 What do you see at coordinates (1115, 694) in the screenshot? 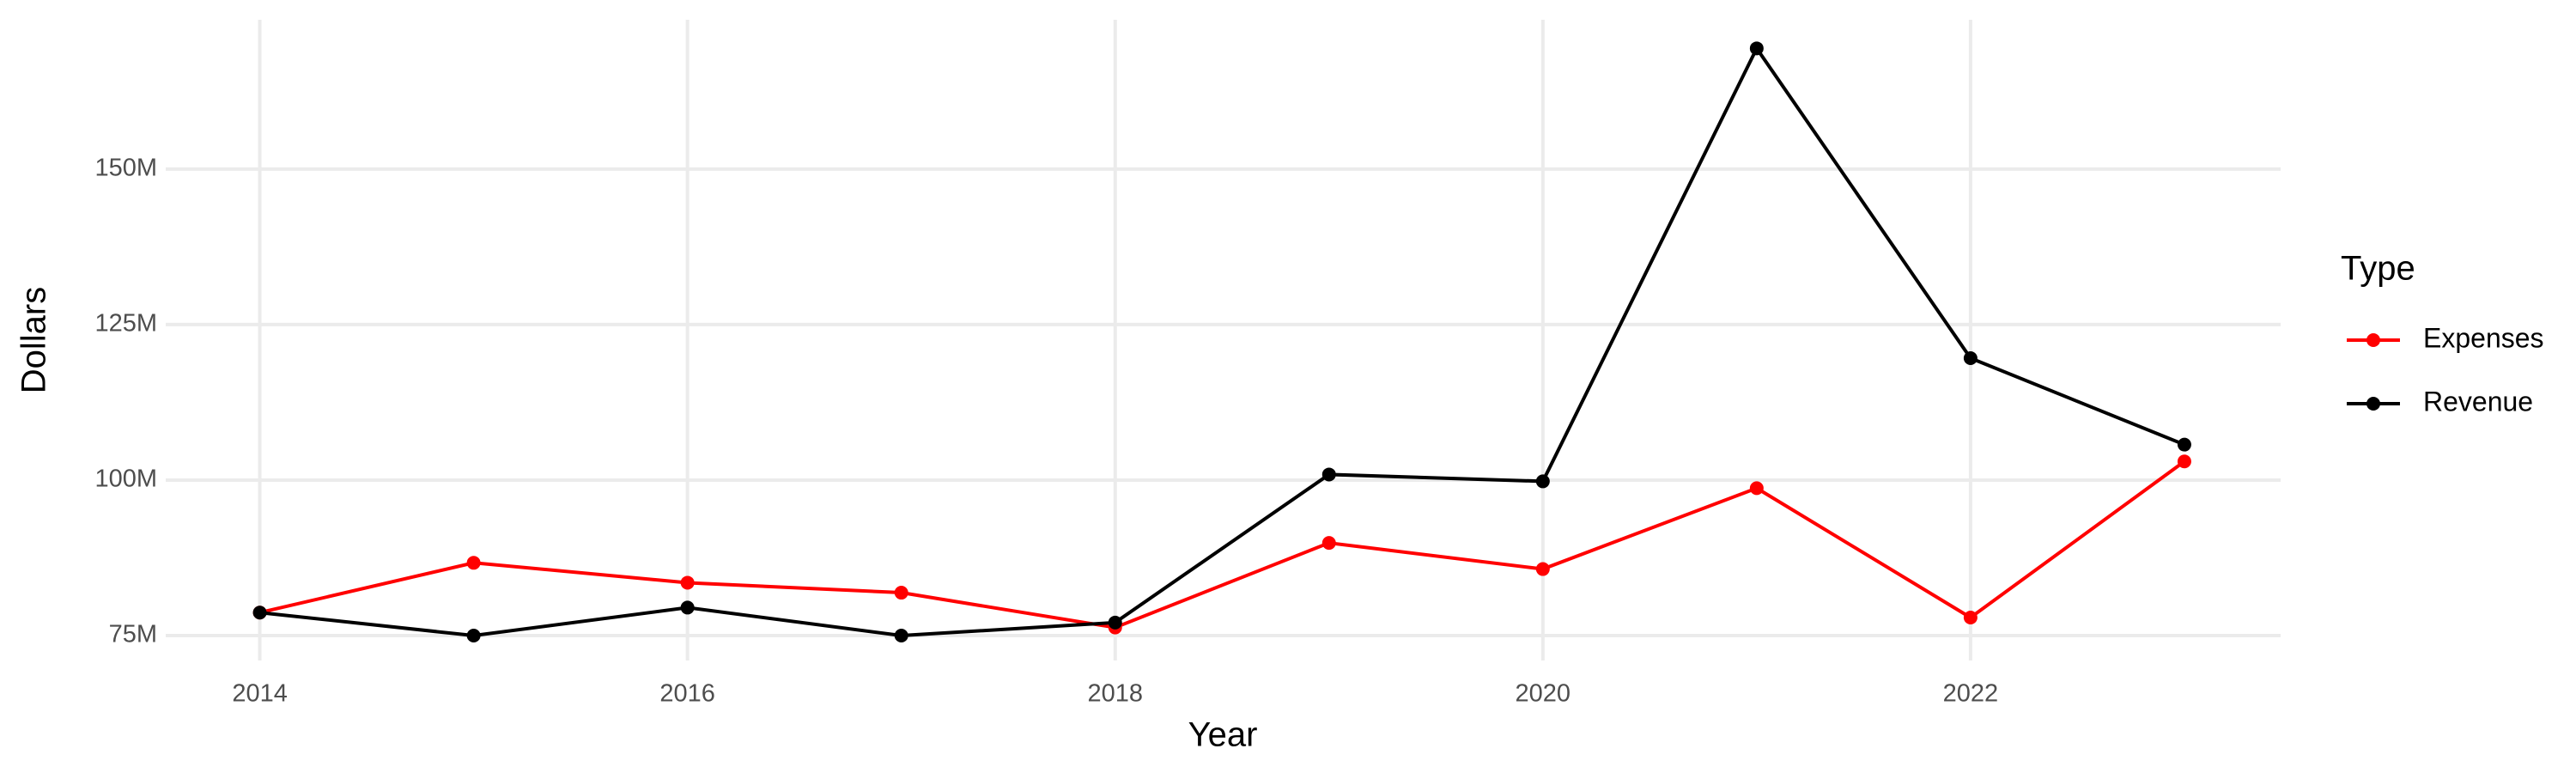
I see `x-tick-label: 2018` at bounding box center [1115, 694].